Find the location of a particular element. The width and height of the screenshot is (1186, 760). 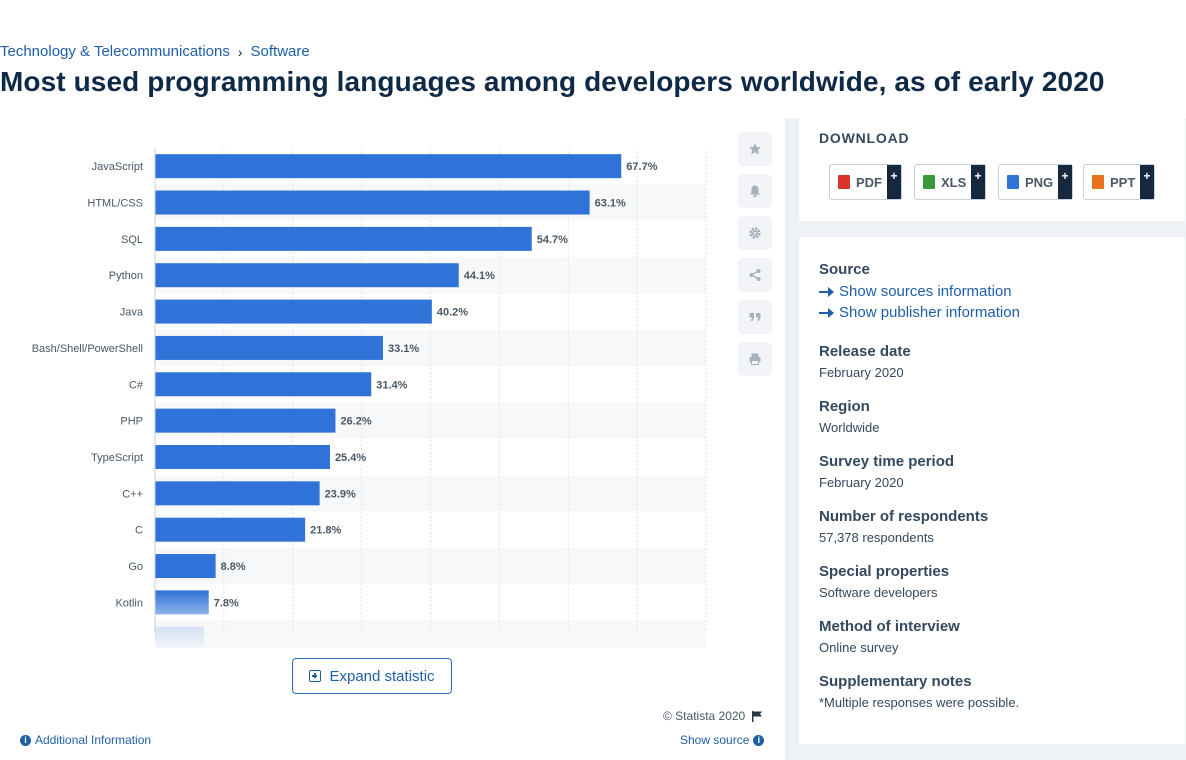

download-format-label: PNG is located at coordinates (1039, 182).